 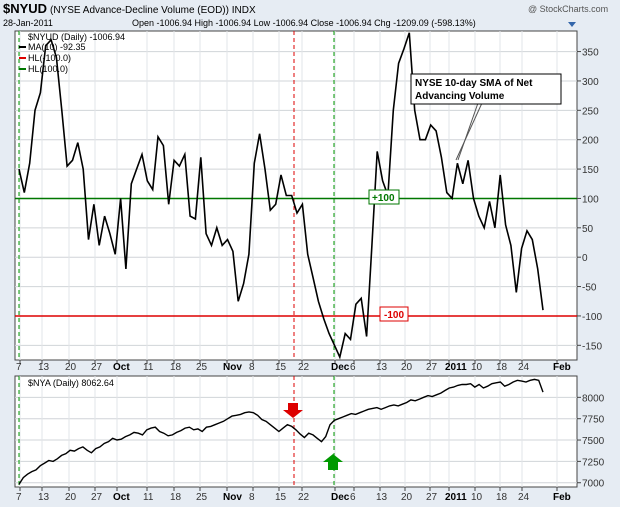 What do you see at coordinates (590, 82) in the screenshot?
I see `top-ytick-label: 300` at bounding box center [590, 82].